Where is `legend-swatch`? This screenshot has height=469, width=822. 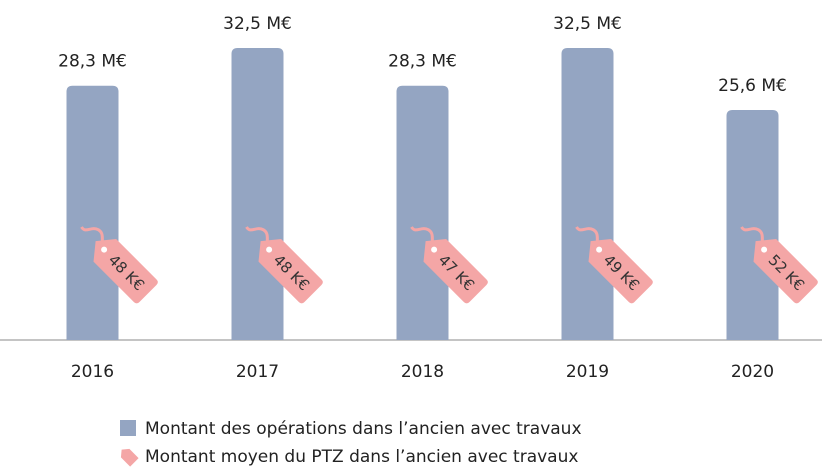
legend-swatch is located at coordinates (128, 428).